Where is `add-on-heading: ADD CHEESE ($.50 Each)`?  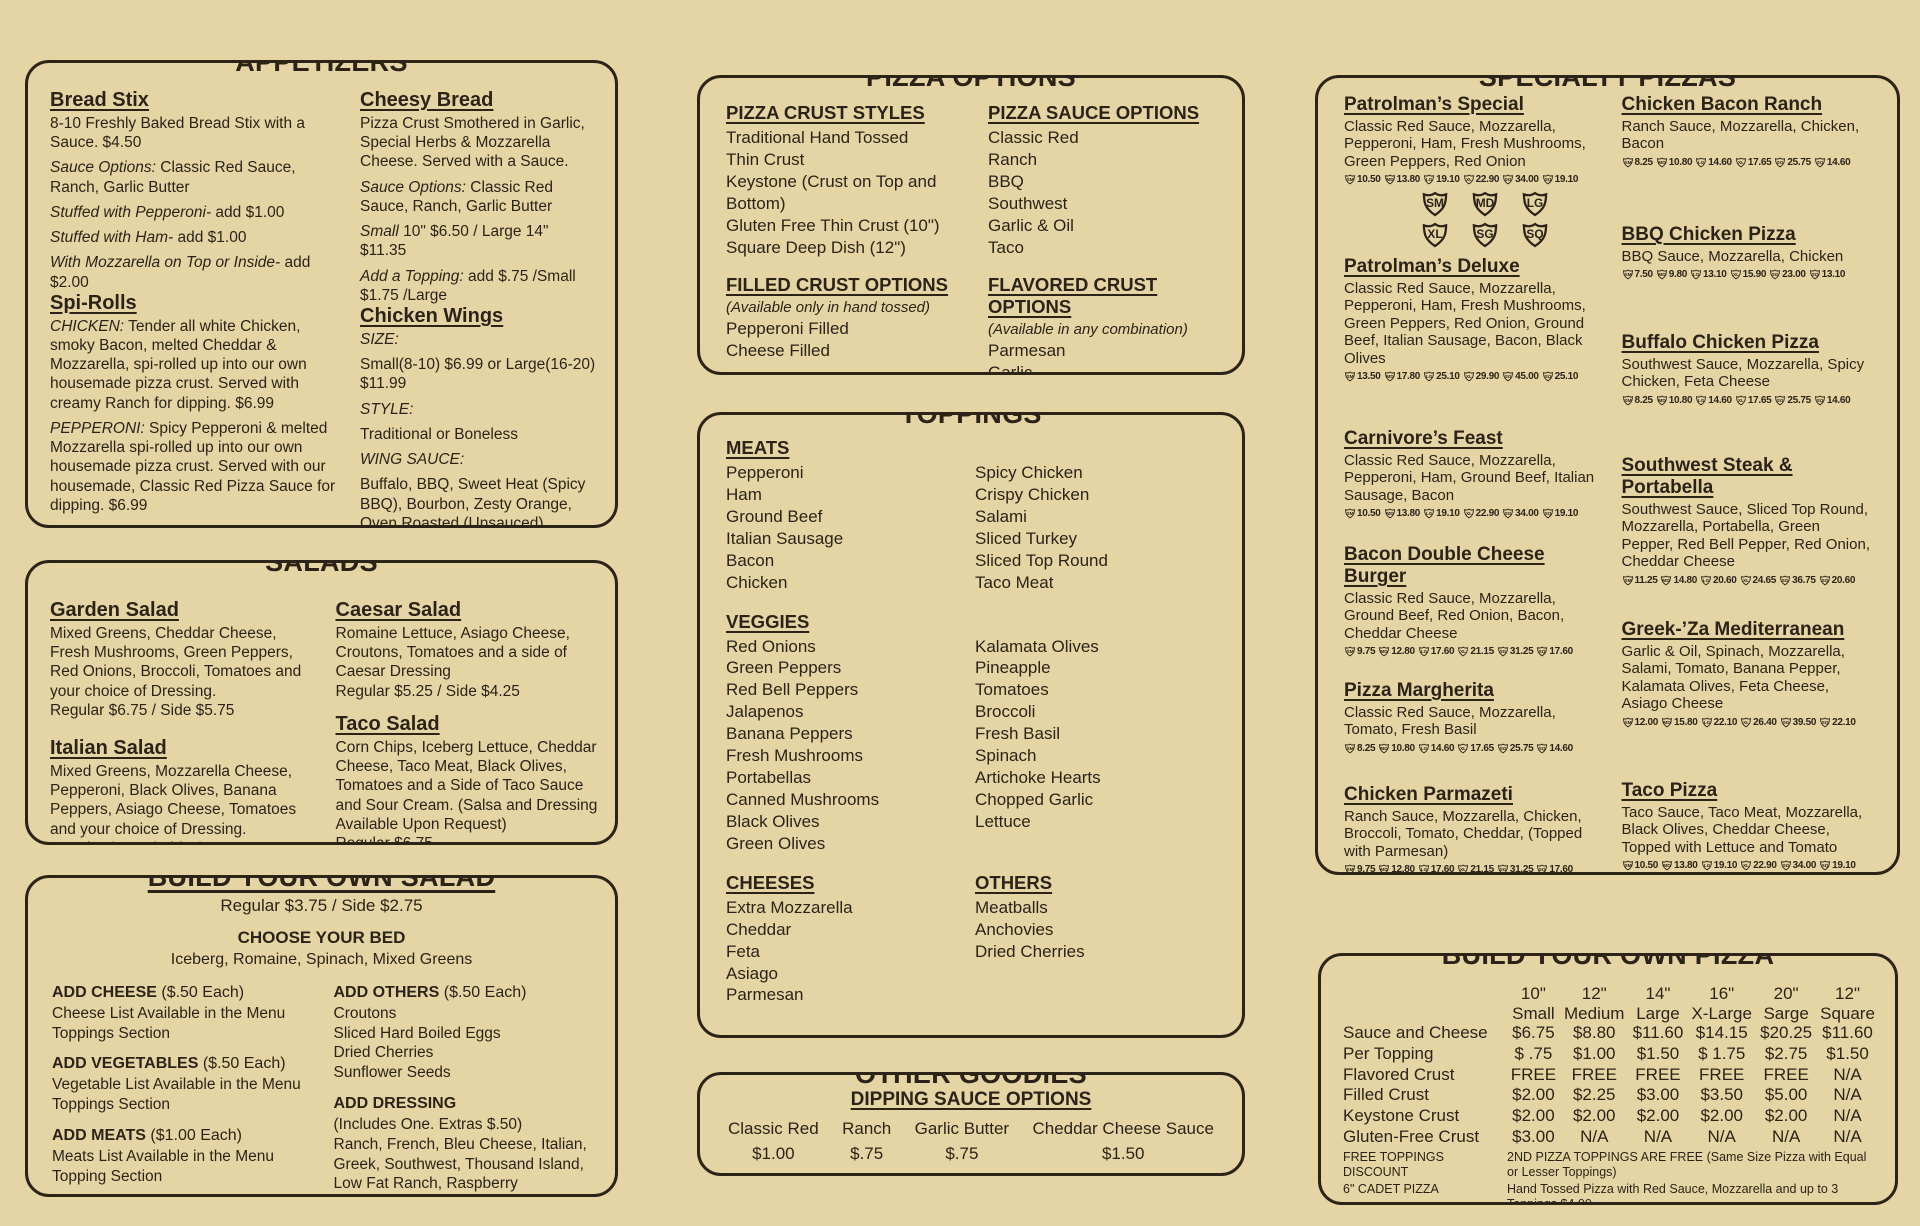 add-on-heading: ADD CHEESE ($.50 Each) is located at coordinates (148, 992).